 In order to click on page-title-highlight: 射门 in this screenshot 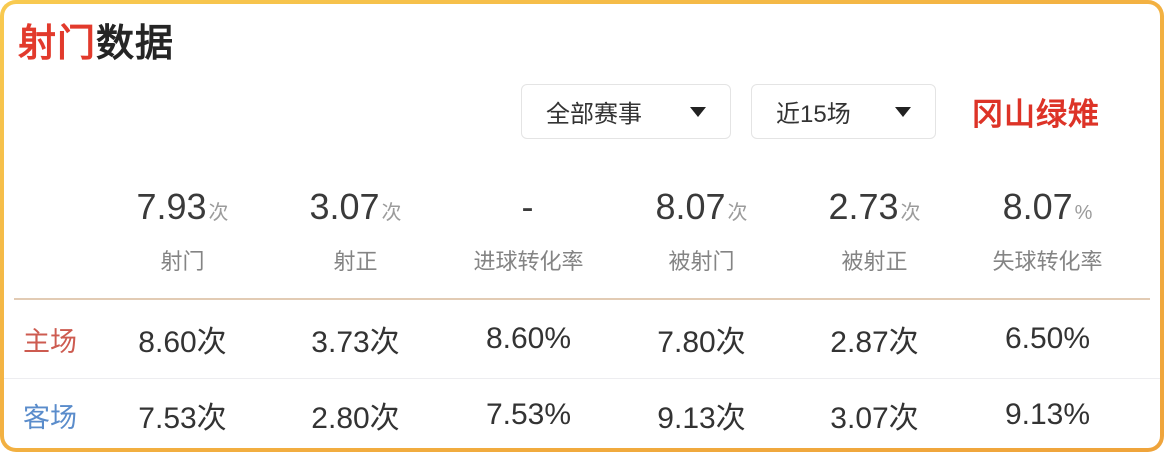, I will do `click(57, 44)`.